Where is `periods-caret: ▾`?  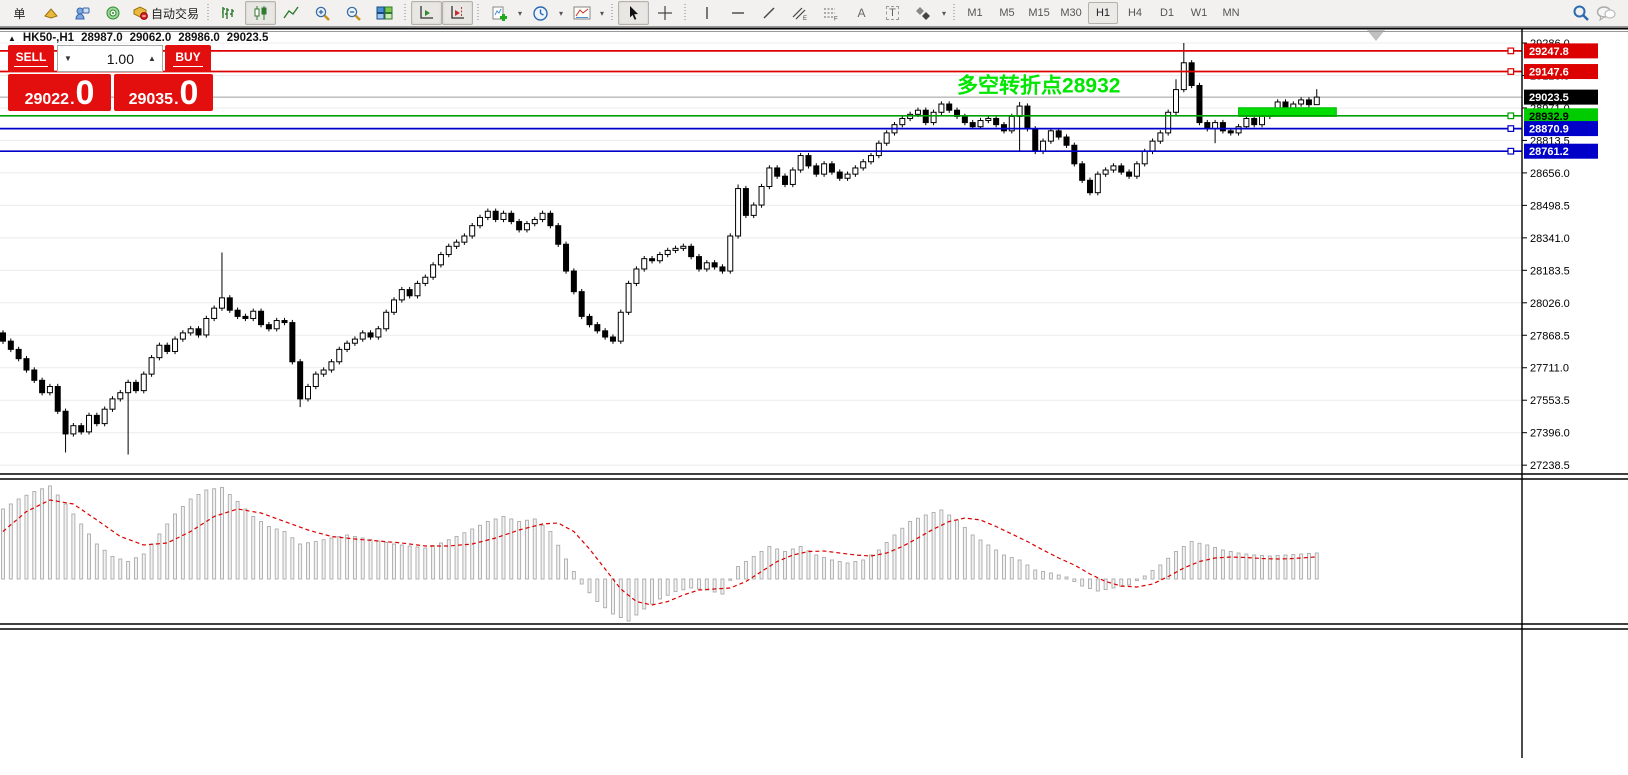 periods-caret: ▾ is located at coordinates (561, 13).